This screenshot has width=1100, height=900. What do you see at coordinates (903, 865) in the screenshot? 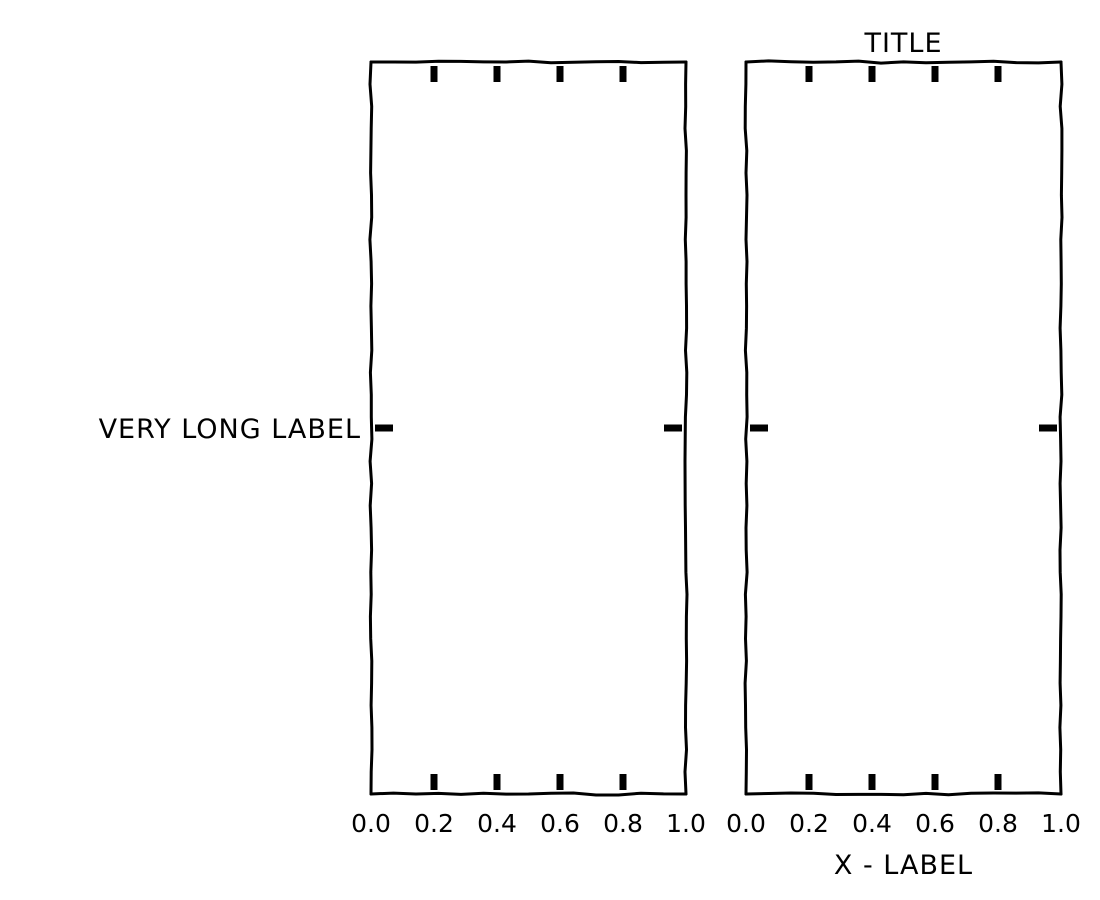
I see `x-axis-label: X - LABEL` at bounding box center [903, 865].